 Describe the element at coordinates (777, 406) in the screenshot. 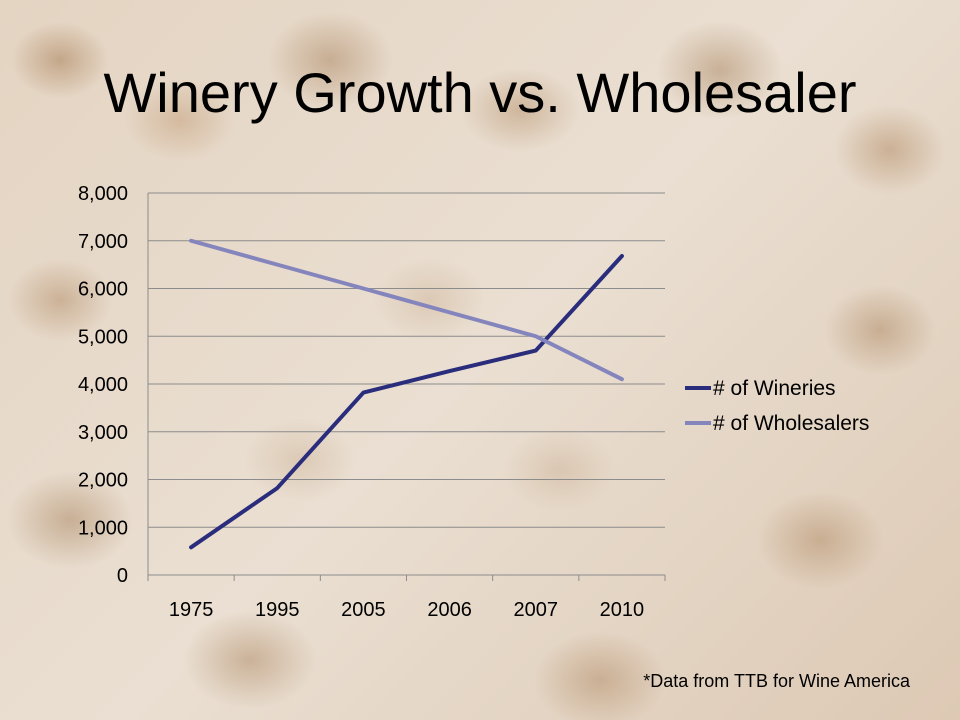

I see `legend: # of Wineries # of Wholesalers` at that location.